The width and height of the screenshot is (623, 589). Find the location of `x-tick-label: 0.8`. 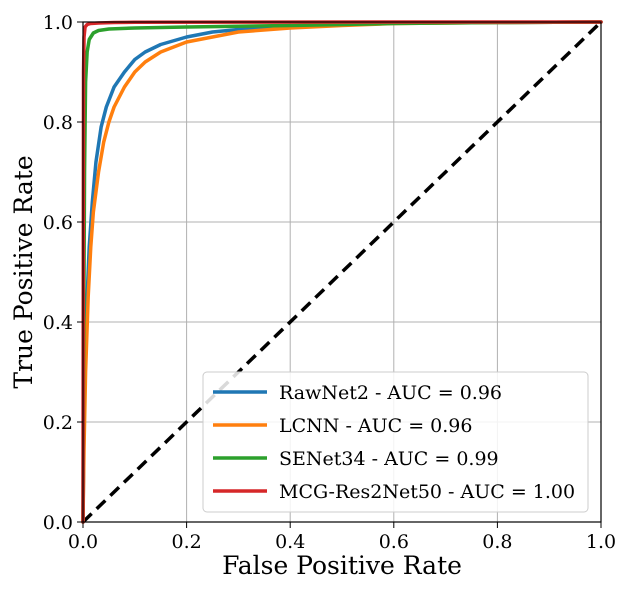

x-tick-label: 0.8 is located at coordinates (497, 542).